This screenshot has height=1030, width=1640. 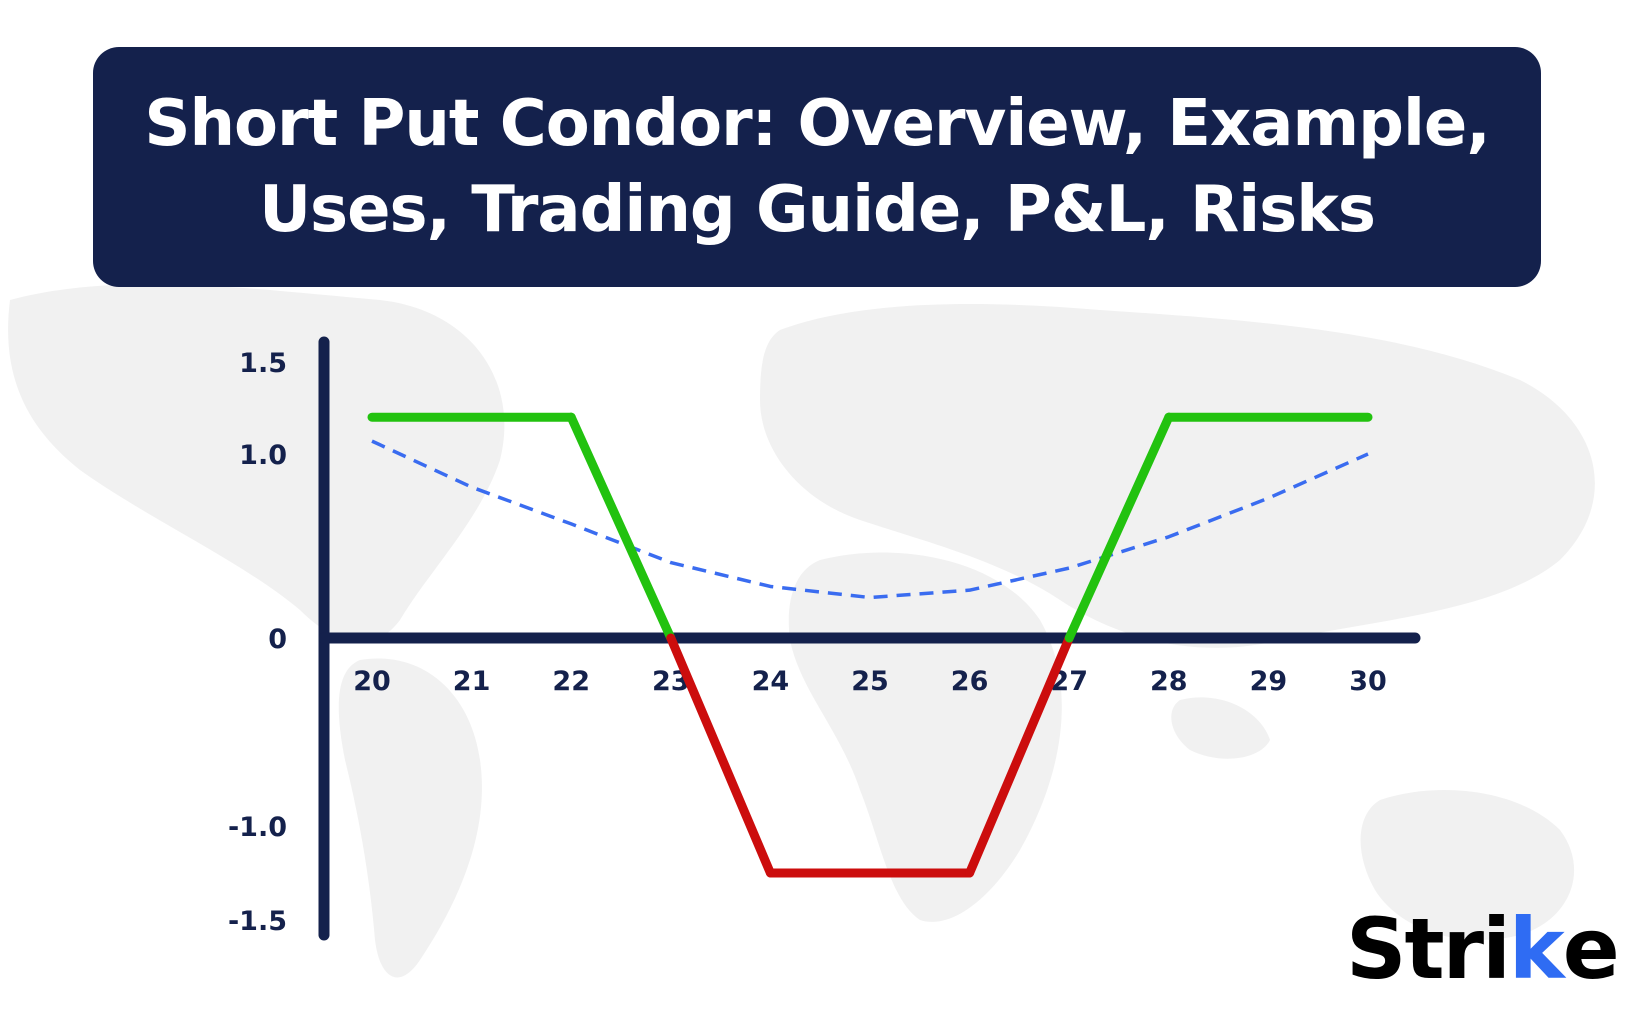 I want to click on strike-logo: Stri k e, so click(x=1483, y=949).